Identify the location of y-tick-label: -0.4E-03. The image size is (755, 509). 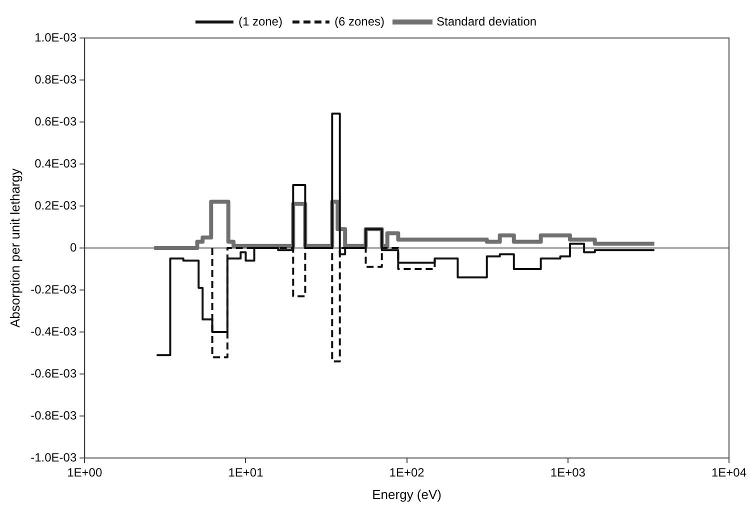
(53, 331).